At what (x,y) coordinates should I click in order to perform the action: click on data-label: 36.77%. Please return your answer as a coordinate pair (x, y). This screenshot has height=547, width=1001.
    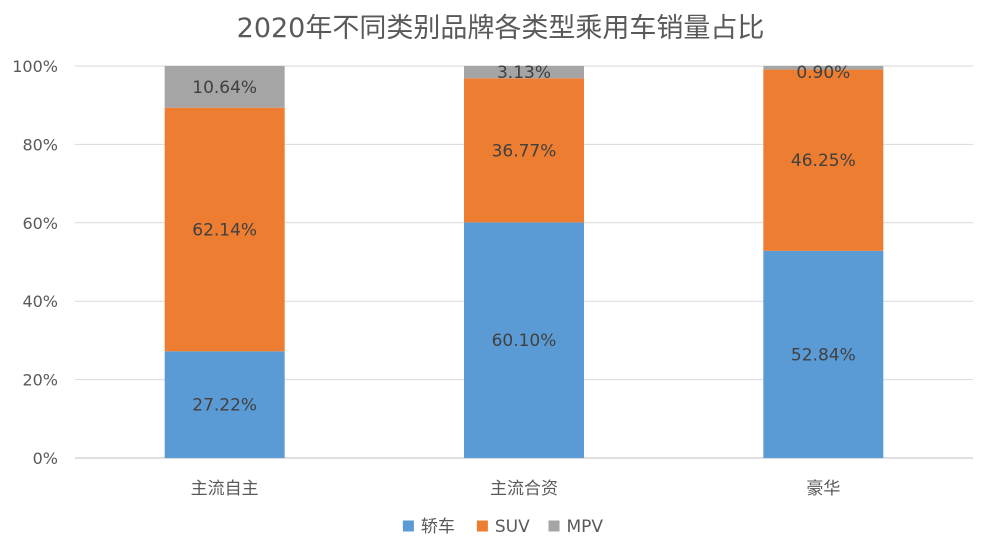
    Looking at the image, I should click on (524, 151).